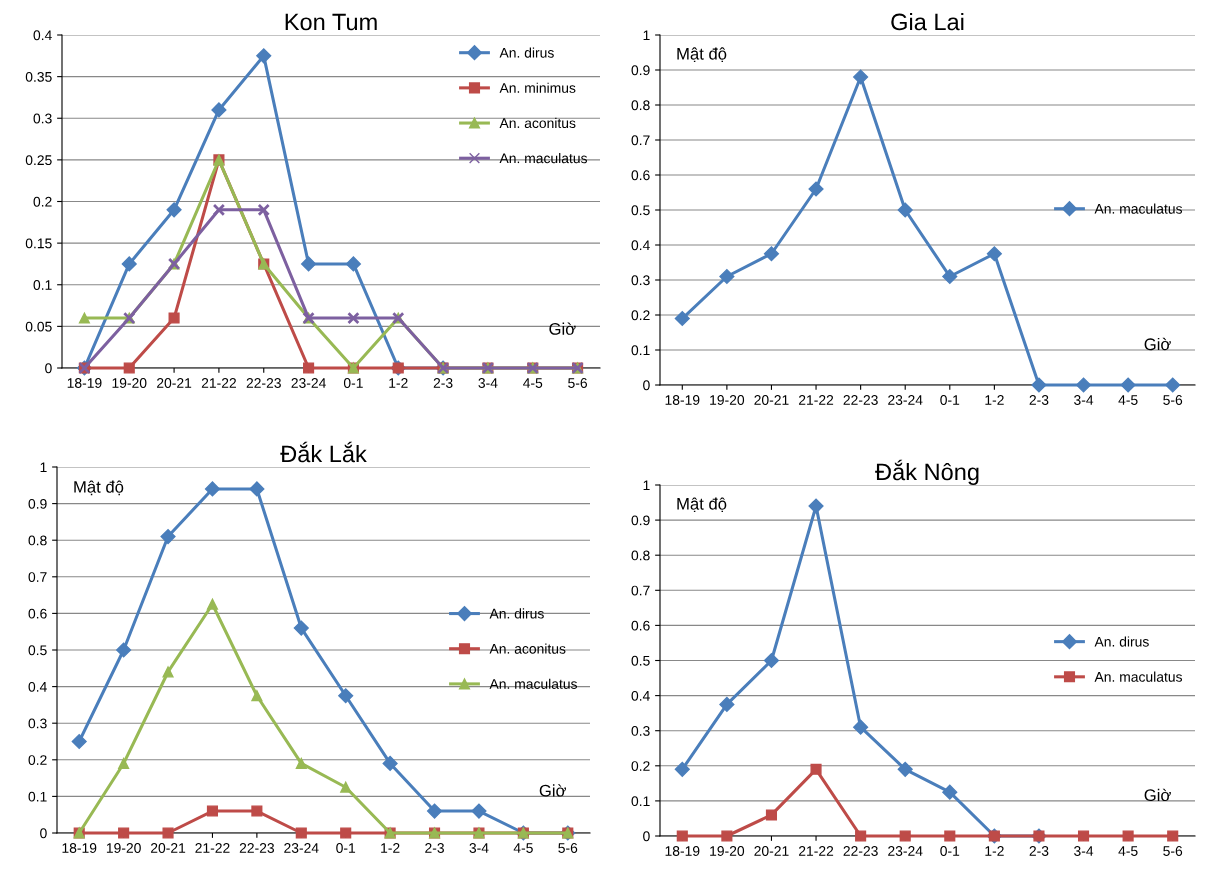 This screenshot has height=876, width=1209. I want to click on y-tick-label: 0.15, so click(38, 243).